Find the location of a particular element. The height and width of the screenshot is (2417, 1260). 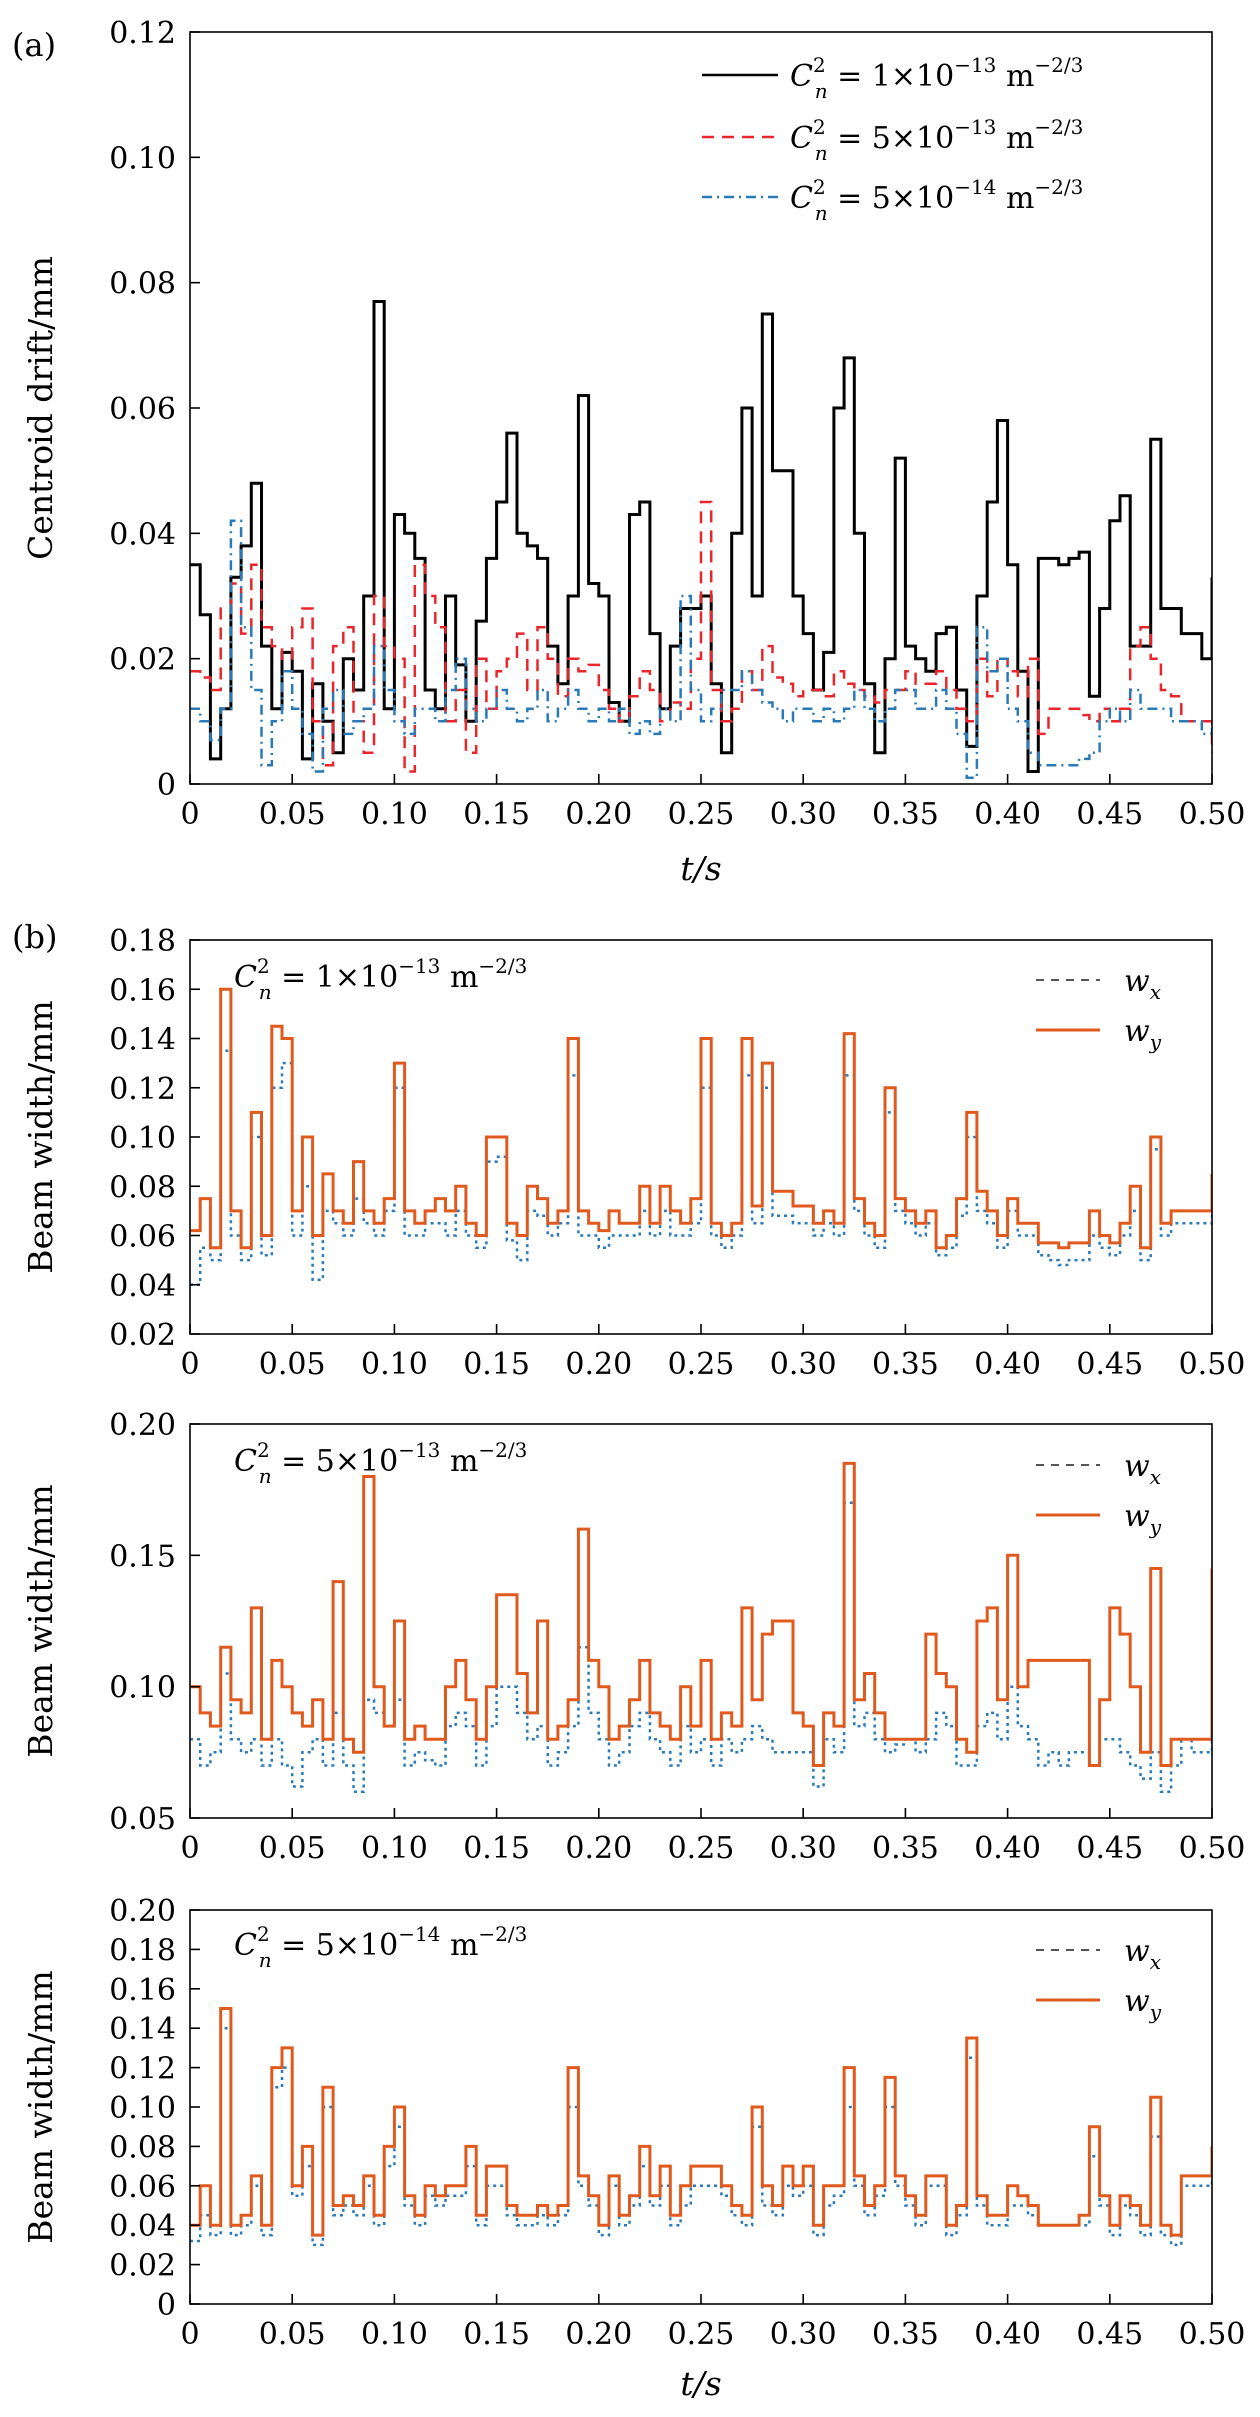

panel-b2-lines is located at coordinates (701, 1627).